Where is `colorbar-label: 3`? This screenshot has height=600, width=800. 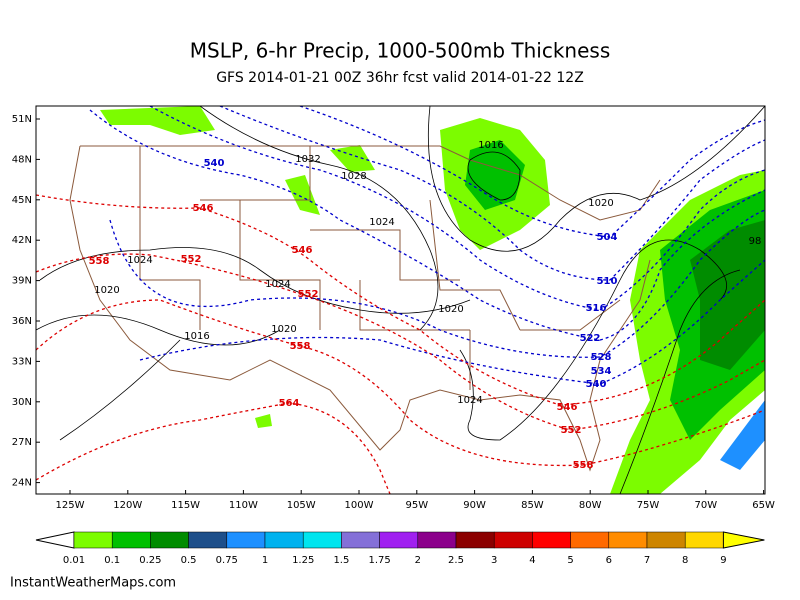
colorbar-label: 3 is located at coordinates (494, 560).